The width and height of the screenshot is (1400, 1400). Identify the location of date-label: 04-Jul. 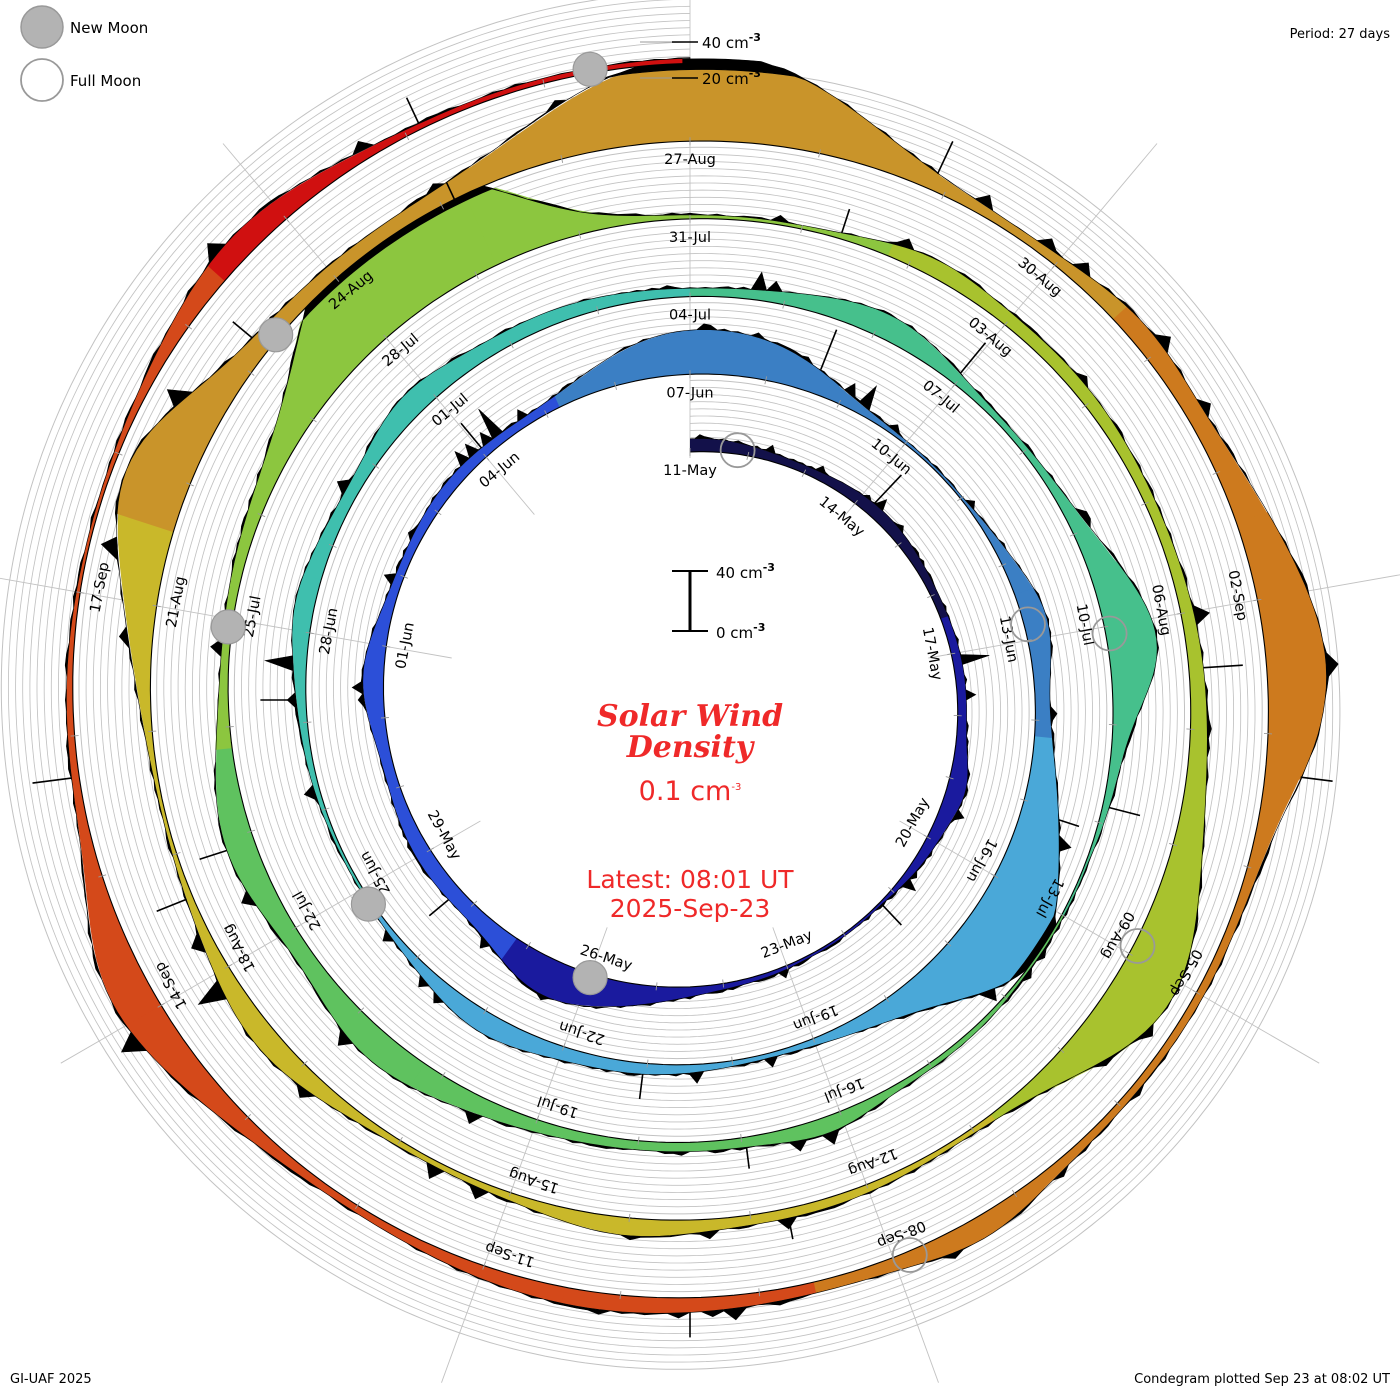
(690, 316).